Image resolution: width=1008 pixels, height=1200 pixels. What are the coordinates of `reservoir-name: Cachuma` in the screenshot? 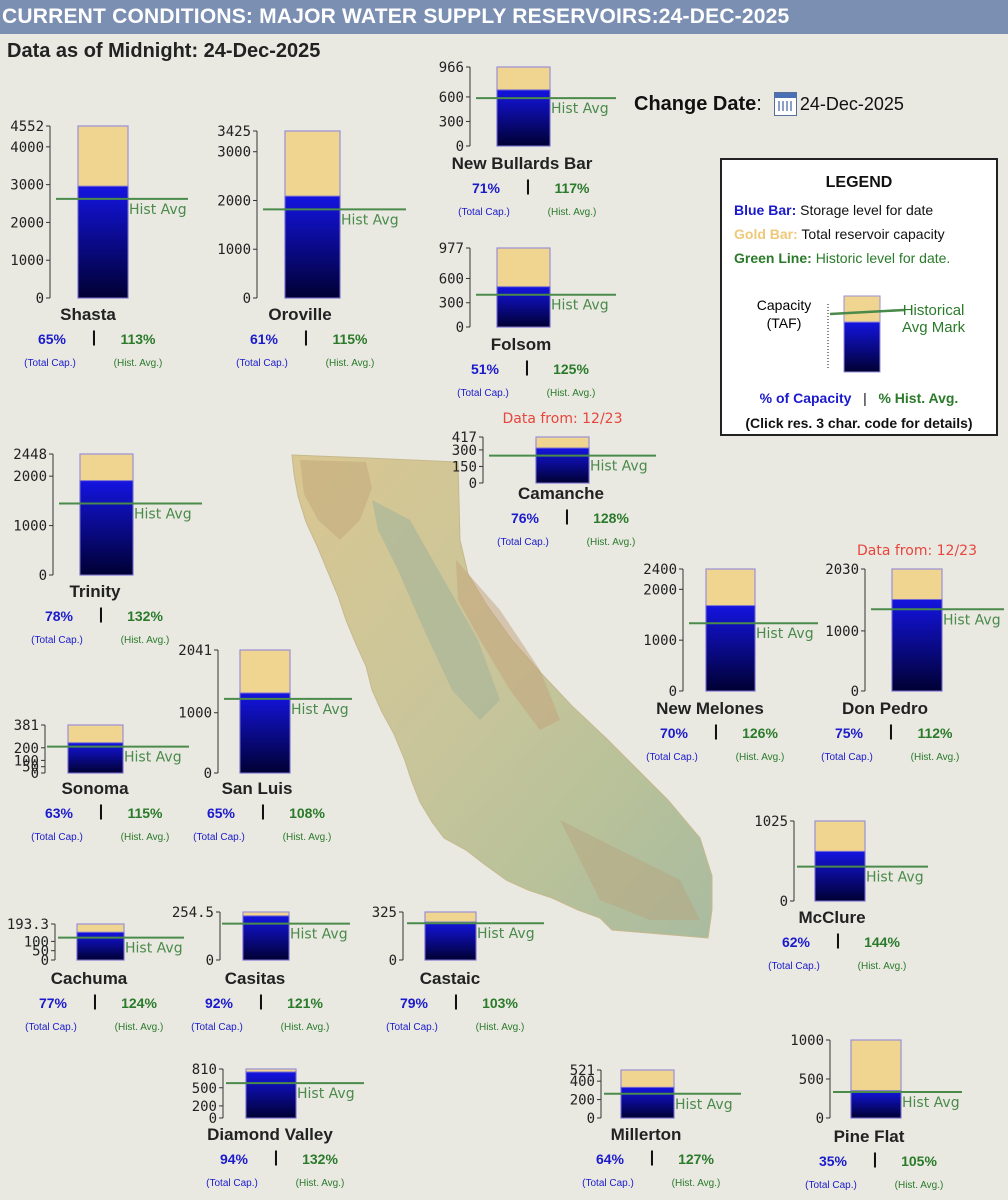 It's located at (89, 978).